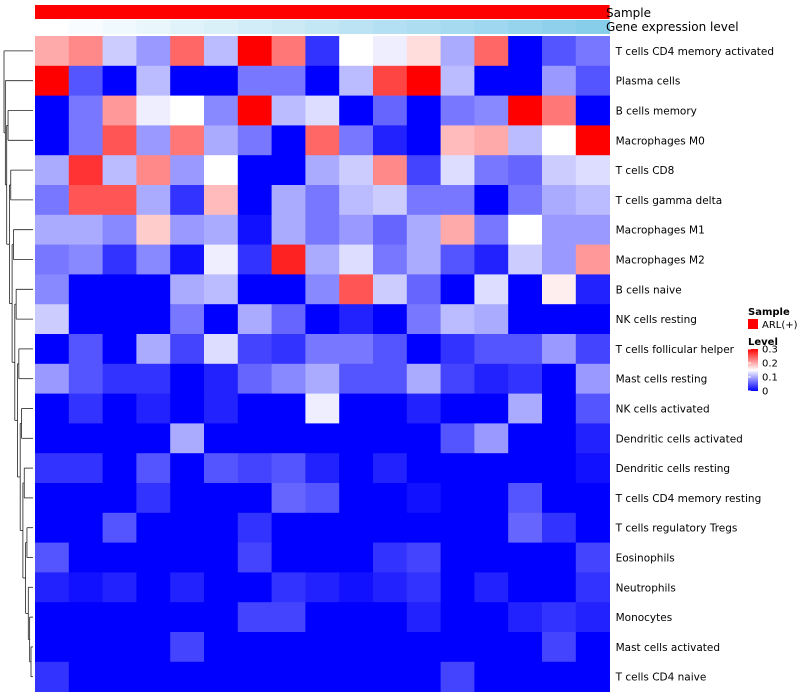 The image size is (800, 700). What do you see at coordinates (780, 325) in the screenshot?
I see `legend-sample-entry: ARL(+)` at bounding box center [780, 325].